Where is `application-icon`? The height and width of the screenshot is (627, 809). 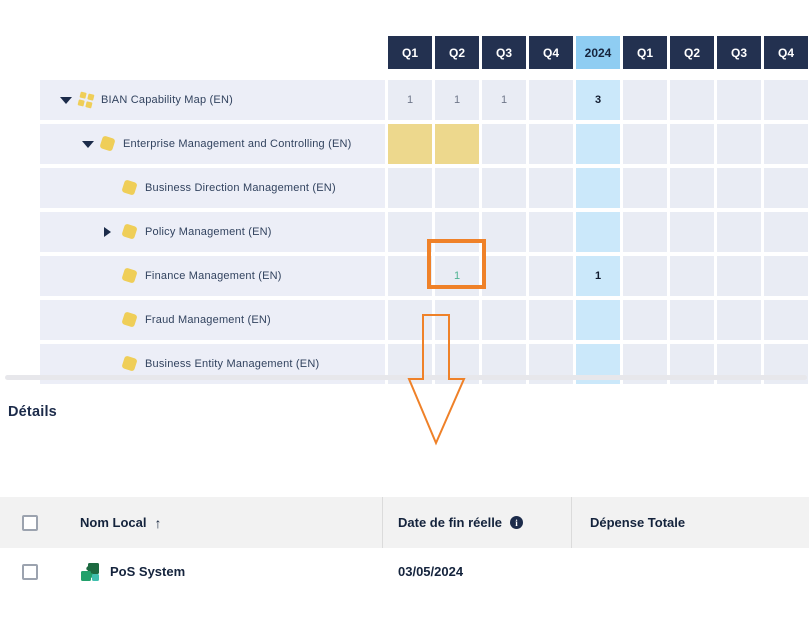
application-icon is located at coordinates (90, 571).